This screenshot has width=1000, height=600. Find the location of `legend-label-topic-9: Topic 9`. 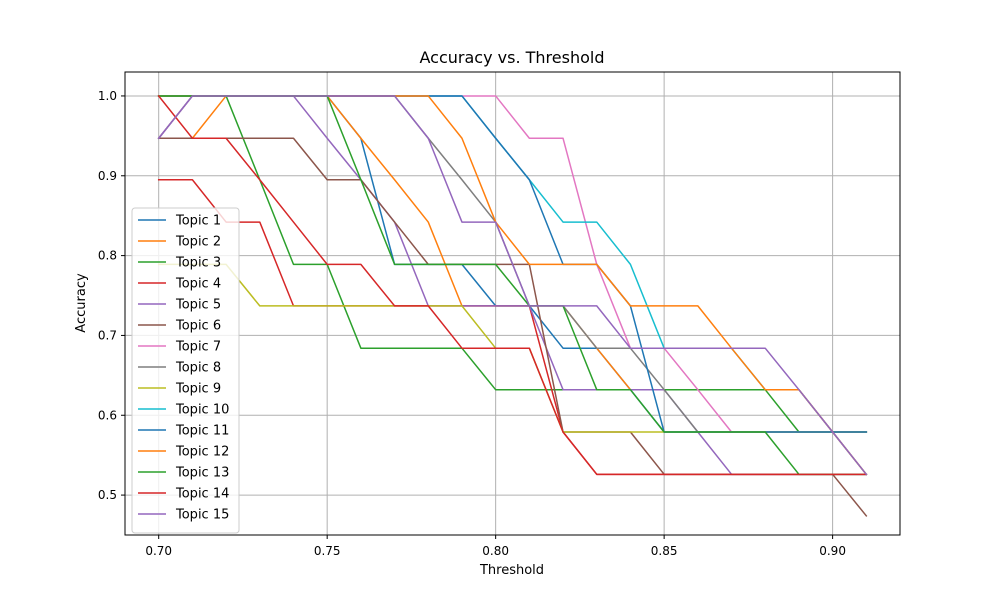

legend-label-topic-9: Topic 9 is located at coordinates (198, 389).